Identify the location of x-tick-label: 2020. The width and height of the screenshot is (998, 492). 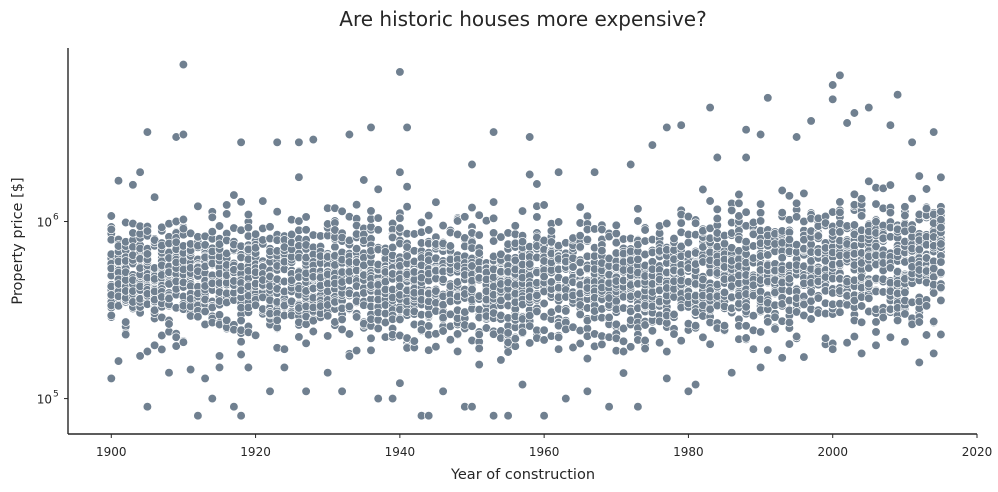
(977, 452).